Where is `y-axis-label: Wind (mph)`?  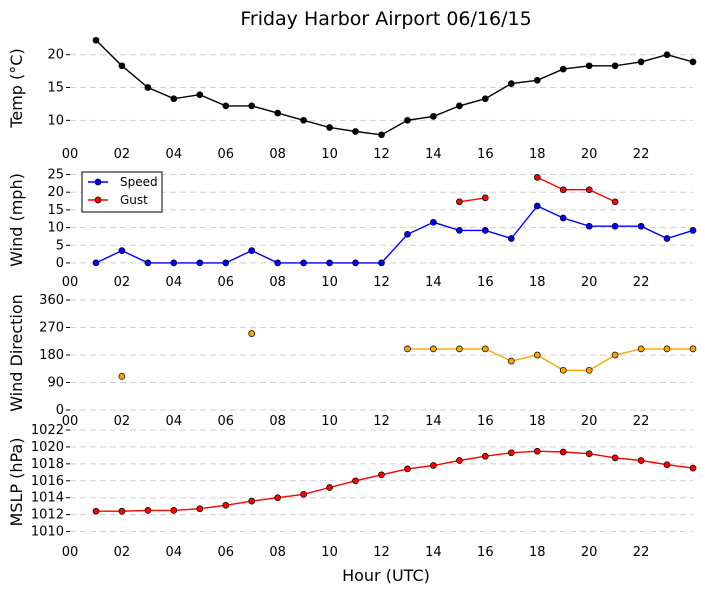
y-axis-label: Wind (mph) is located at coordinates (16, 220).